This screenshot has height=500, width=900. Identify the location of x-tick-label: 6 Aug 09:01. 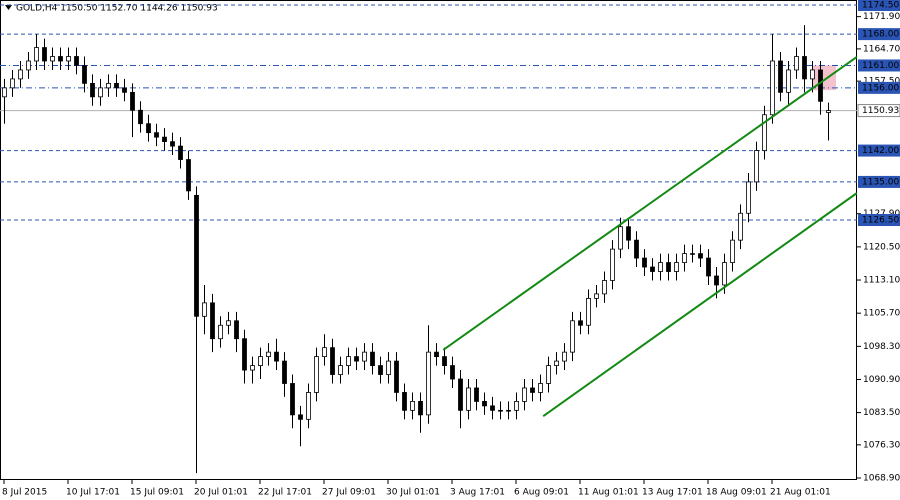
(541, 493).